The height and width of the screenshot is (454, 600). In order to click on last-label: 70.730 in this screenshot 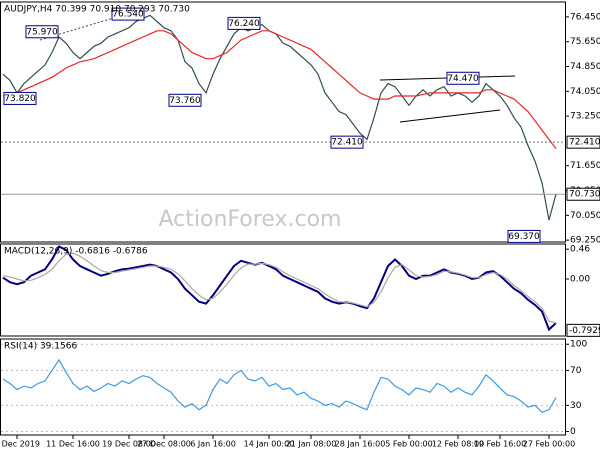, I will do `click(584, 195)`.